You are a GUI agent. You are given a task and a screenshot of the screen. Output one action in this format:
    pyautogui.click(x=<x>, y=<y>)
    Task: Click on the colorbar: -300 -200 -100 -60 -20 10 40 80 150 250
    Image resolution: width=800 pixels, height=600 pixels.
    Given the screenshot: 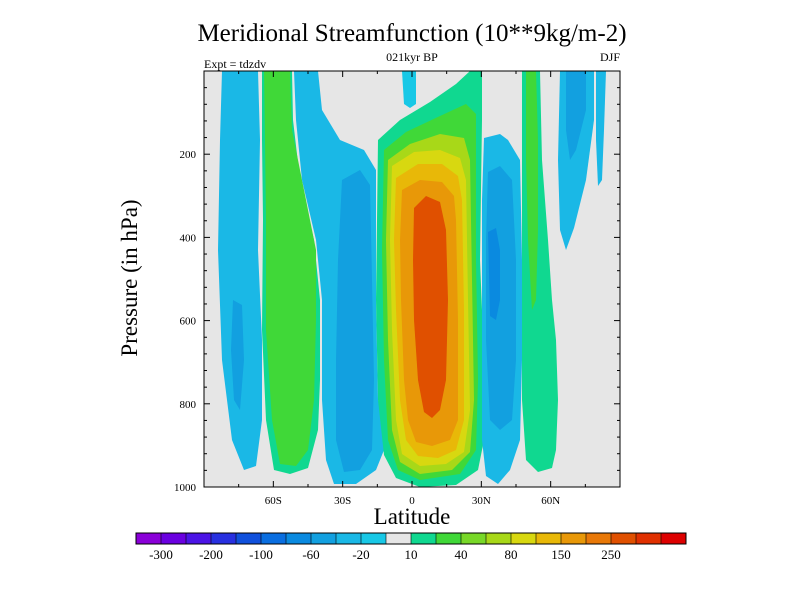 What is the action you would take?
    pyautogui.click(x=411, y=547)
    